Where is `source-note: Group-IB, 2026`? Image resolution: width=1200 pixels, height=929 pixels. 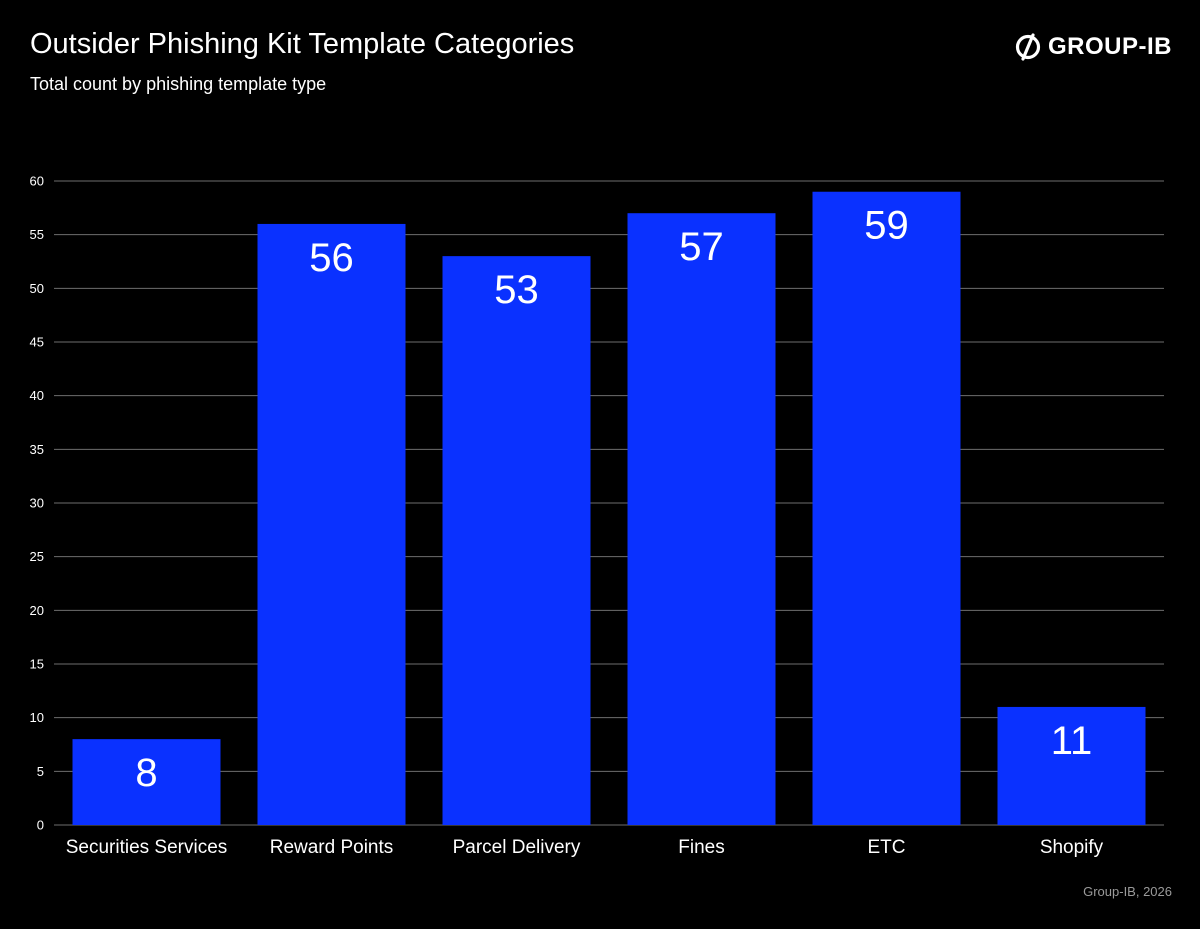
source-note: Group-IB, 2026 is located at coordinates (1127, 891).